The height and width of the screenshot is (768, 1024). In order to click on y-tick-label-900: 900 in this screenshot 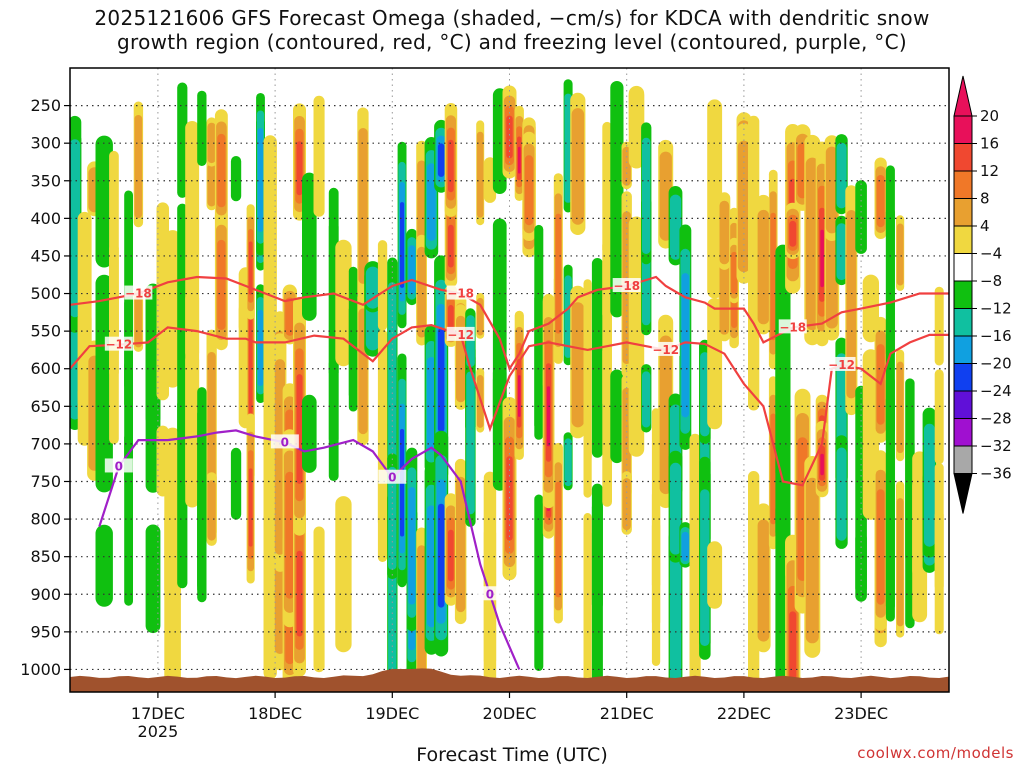, I will do `click(45, 594)`.